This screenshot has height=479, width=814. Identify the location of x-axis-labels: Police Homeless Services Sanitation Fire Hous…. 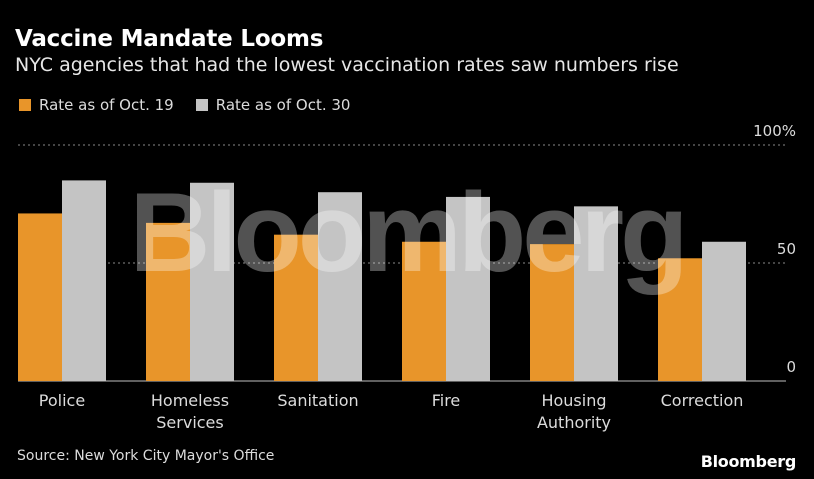
(391, 411).